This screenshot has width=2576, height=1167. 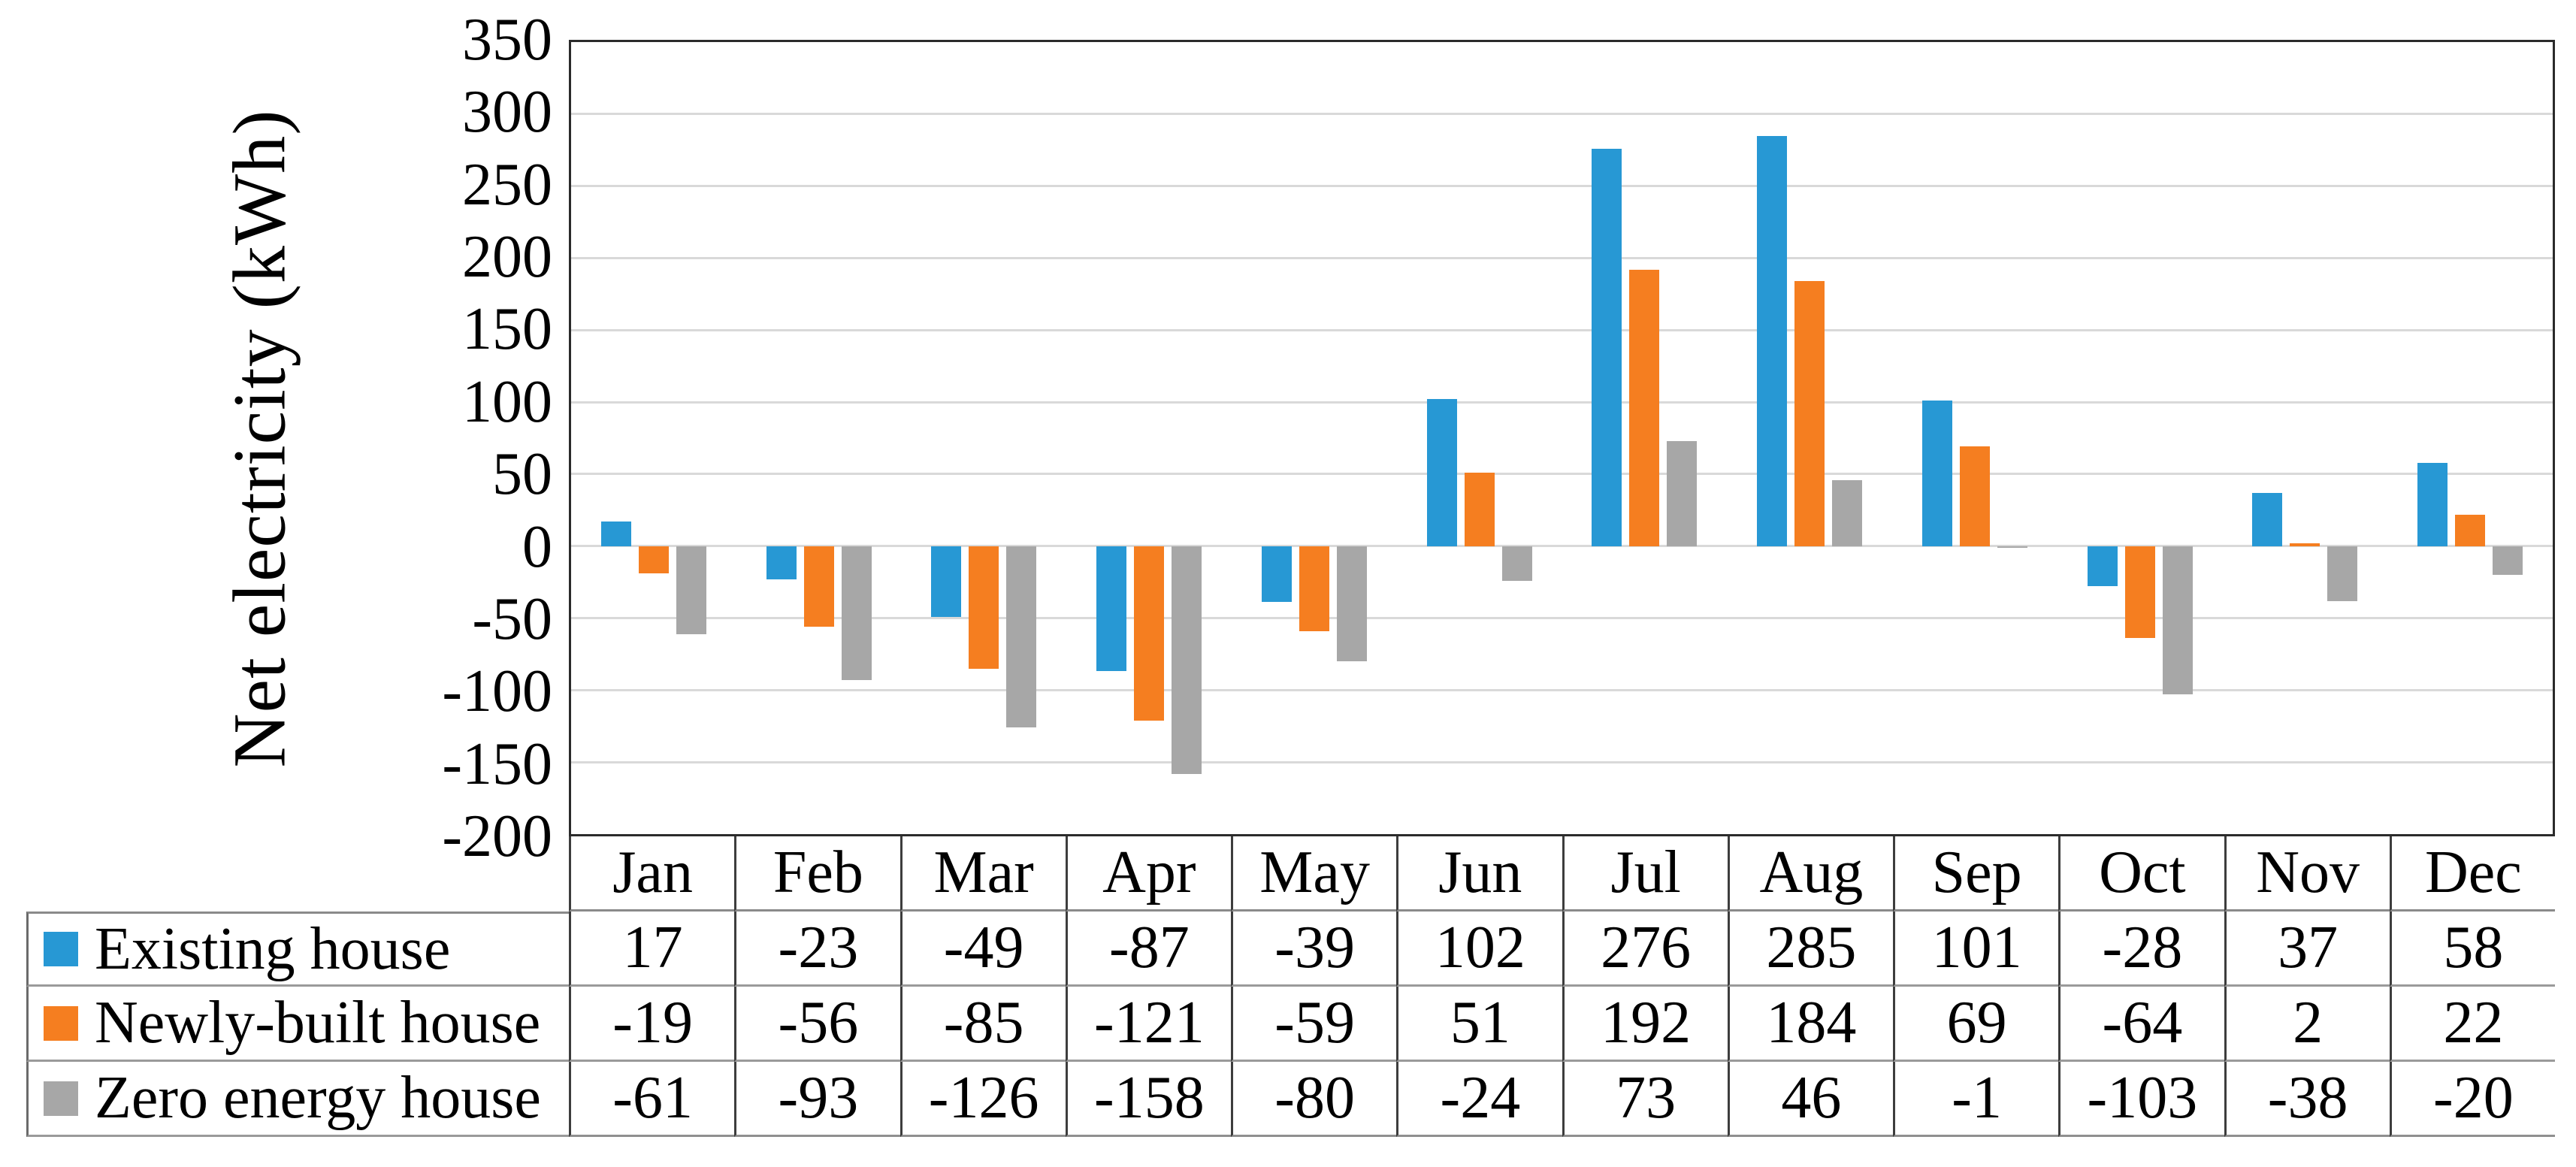 I want to click on value-cell-aug: 184, so click(x=1810, y=1025).